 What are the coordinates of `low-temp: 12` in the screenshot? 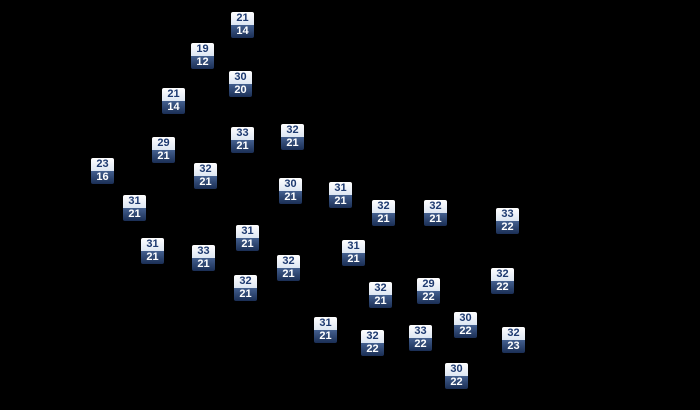 It's located at (202, 62).